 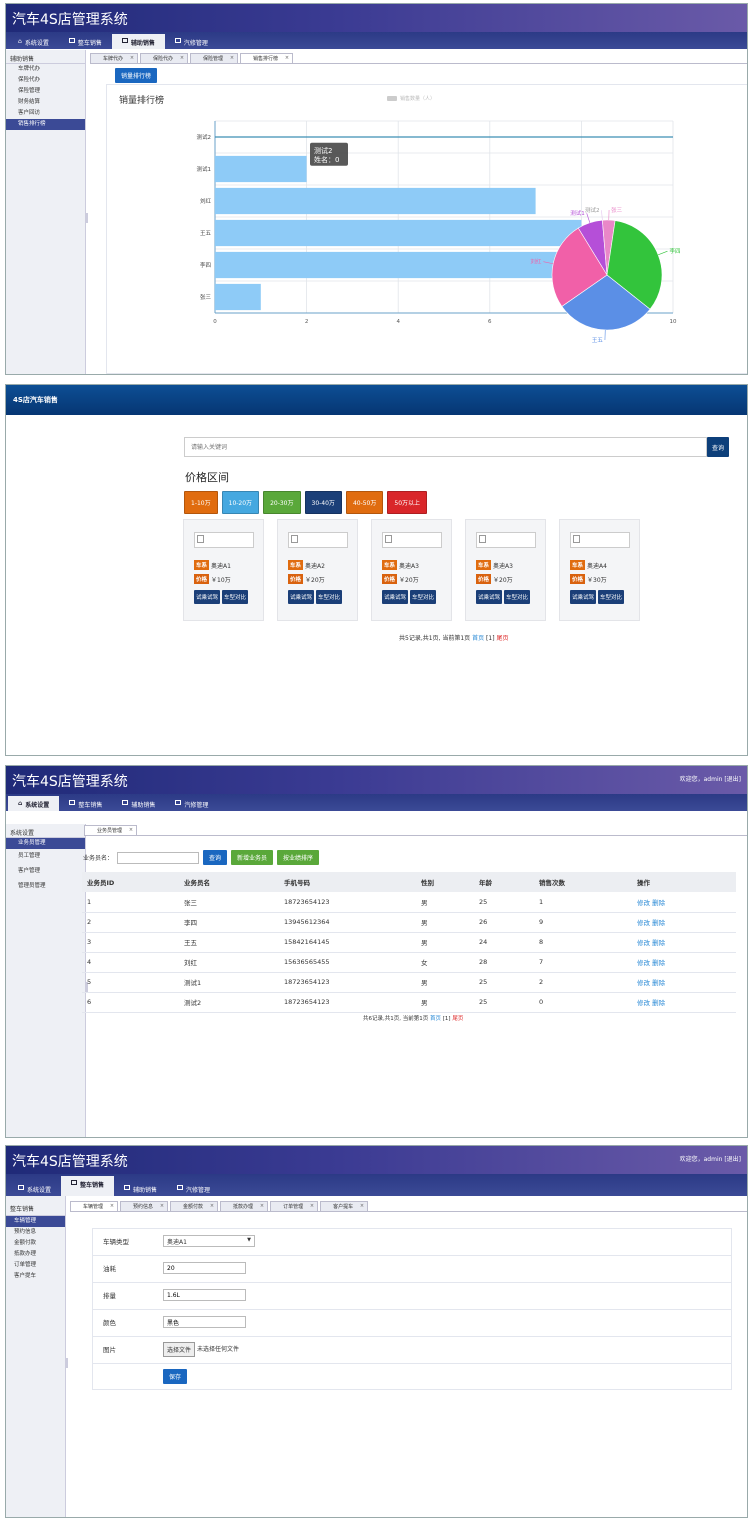 What do you see at coordinates (29, 69) in the screenshot?
I see `sidebar-item: 车牌代办` at bounding box center [29, 69].